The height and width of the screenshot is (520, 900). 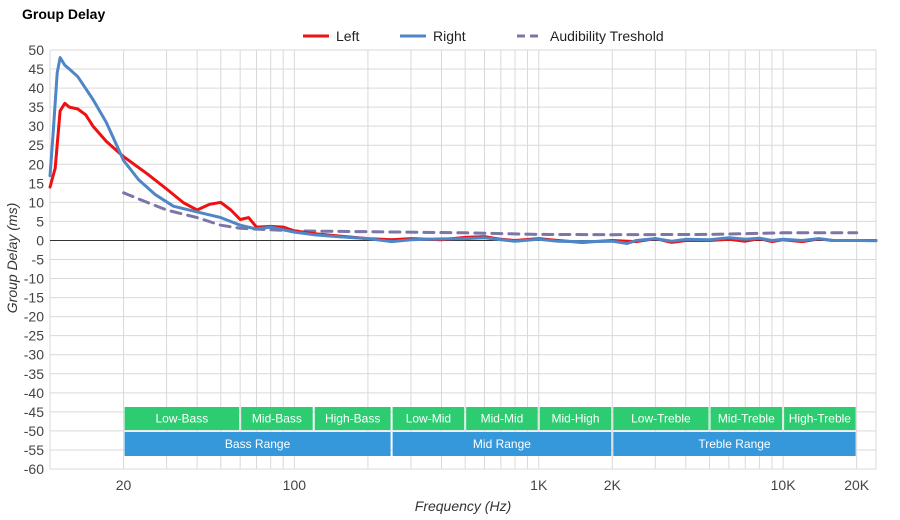 I want to click on y-tick-label: -25, so click(x=34, y=336).